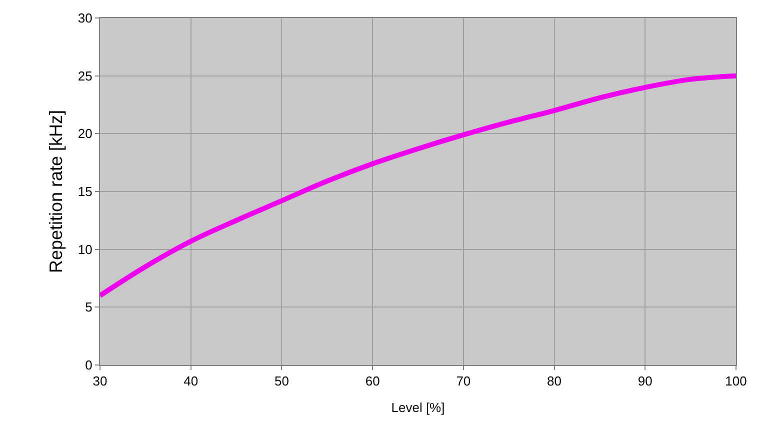 This screenshot has width=758, height=435. I want to click on y-tick-label: 5, so click(88, 307).